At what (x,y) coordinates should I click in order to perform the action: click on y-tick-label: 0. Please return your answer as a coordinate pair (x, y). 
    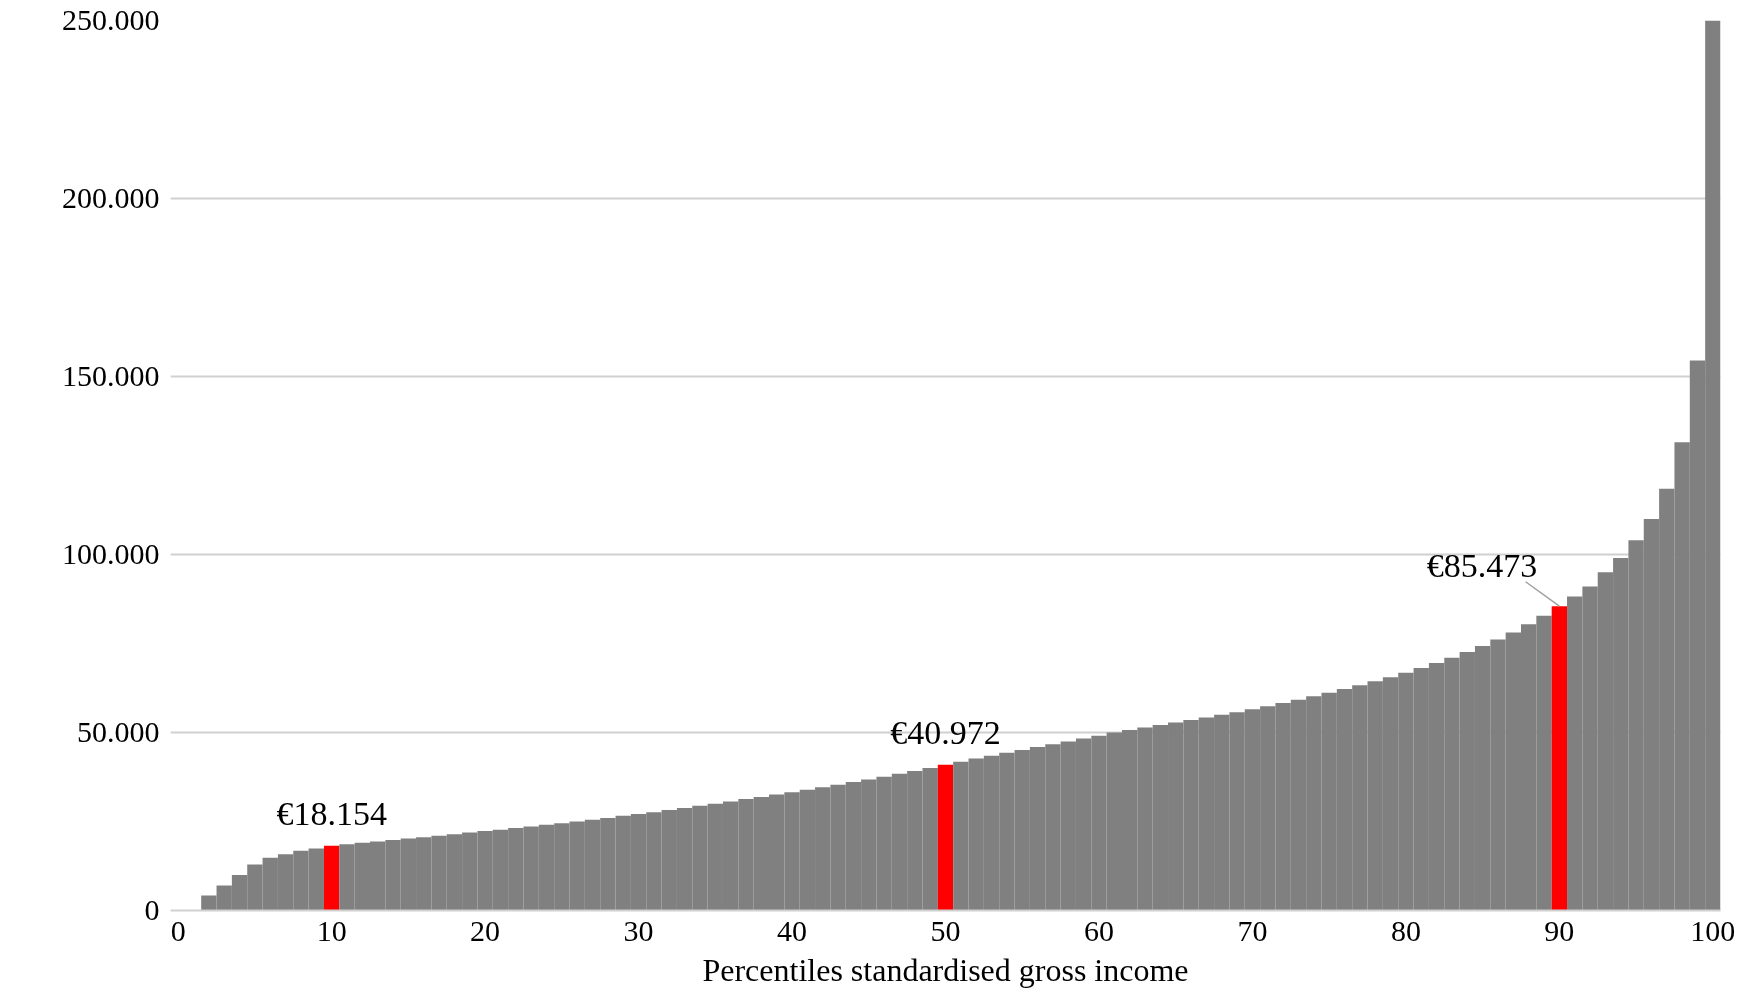
    Looking at the image, I should click on (152, 909).